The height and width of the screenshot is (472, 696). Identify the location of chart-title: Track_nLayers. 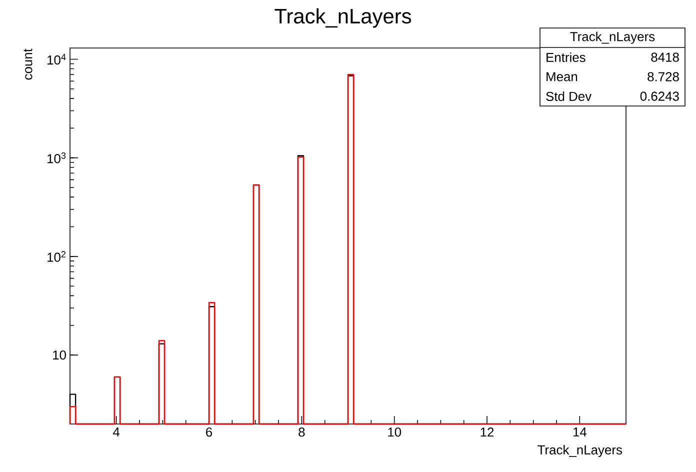
(343, 18).